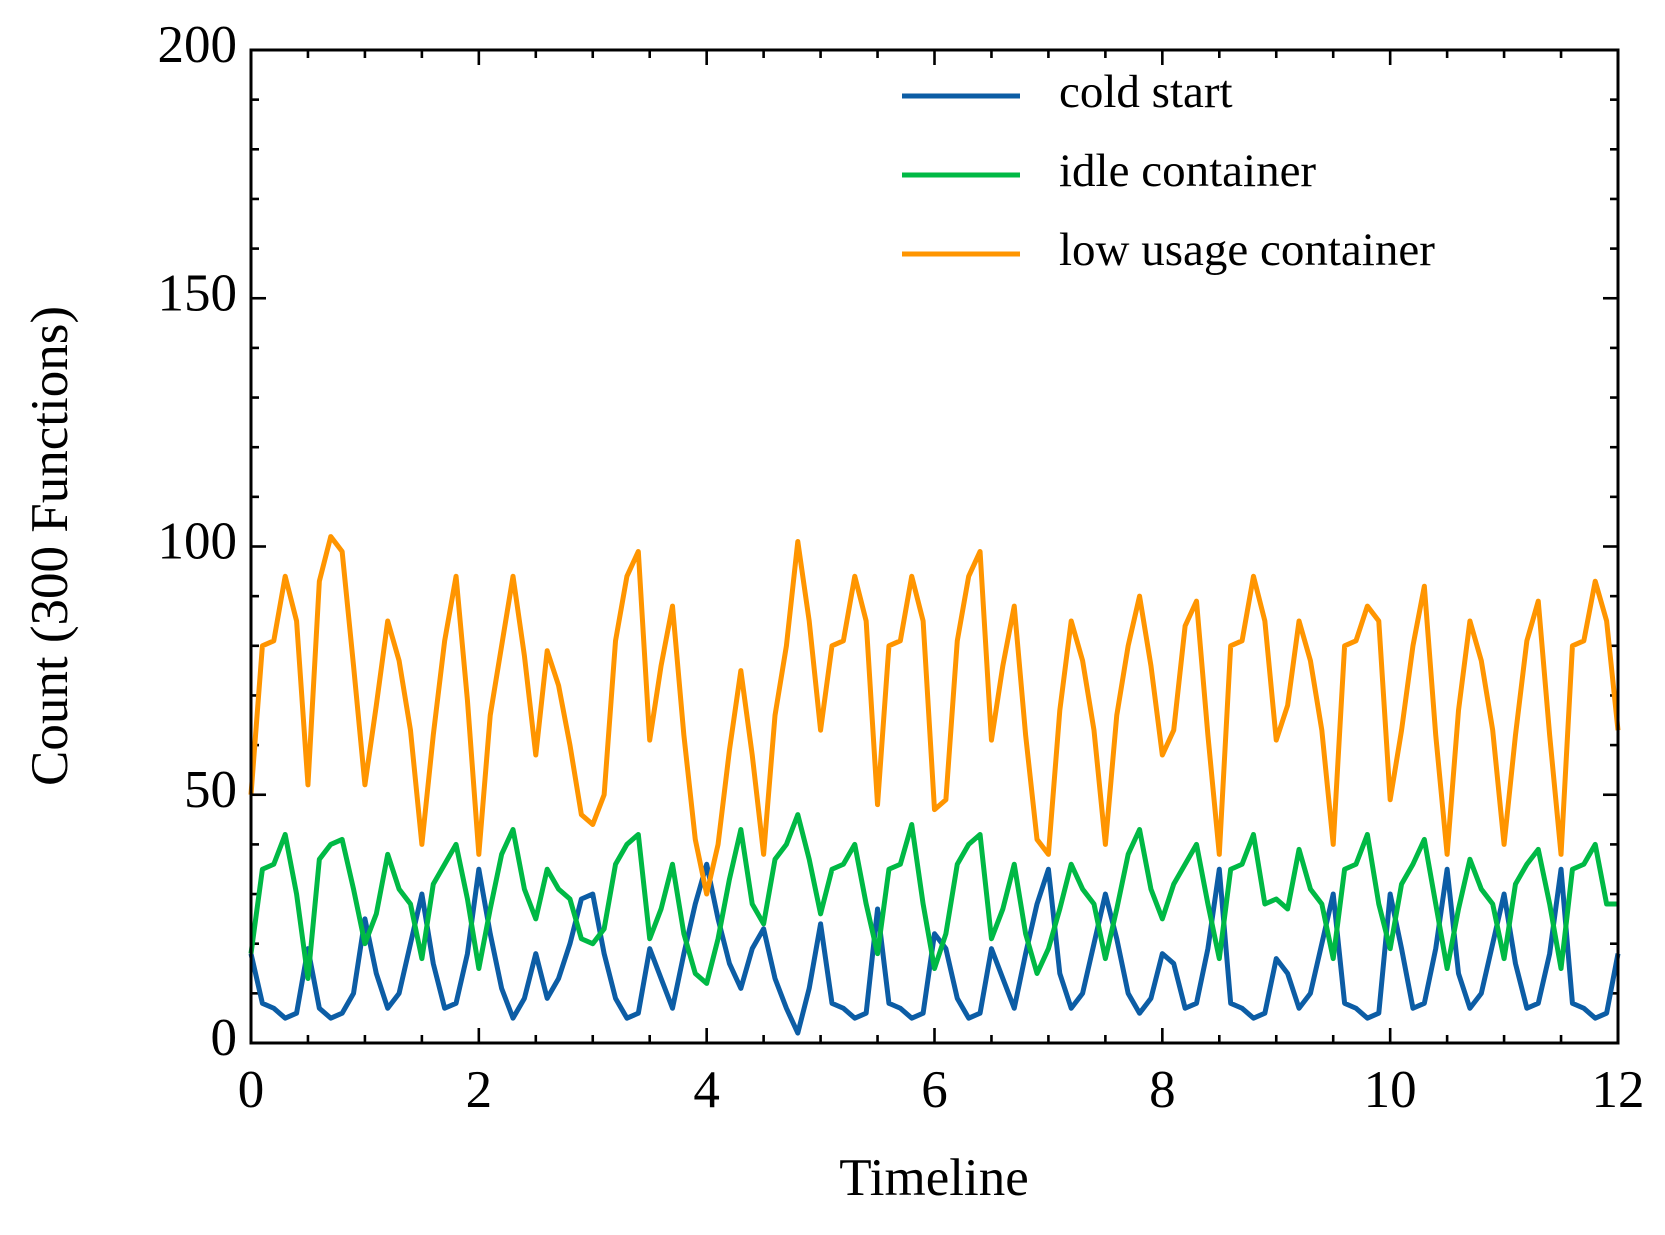 The height and width of the screenshot is (1235, 1665). What do you see at coordinates (479, 1090) in the screenshot?
I see `x-tick-label: 2` at bounding box center [479, 1090].